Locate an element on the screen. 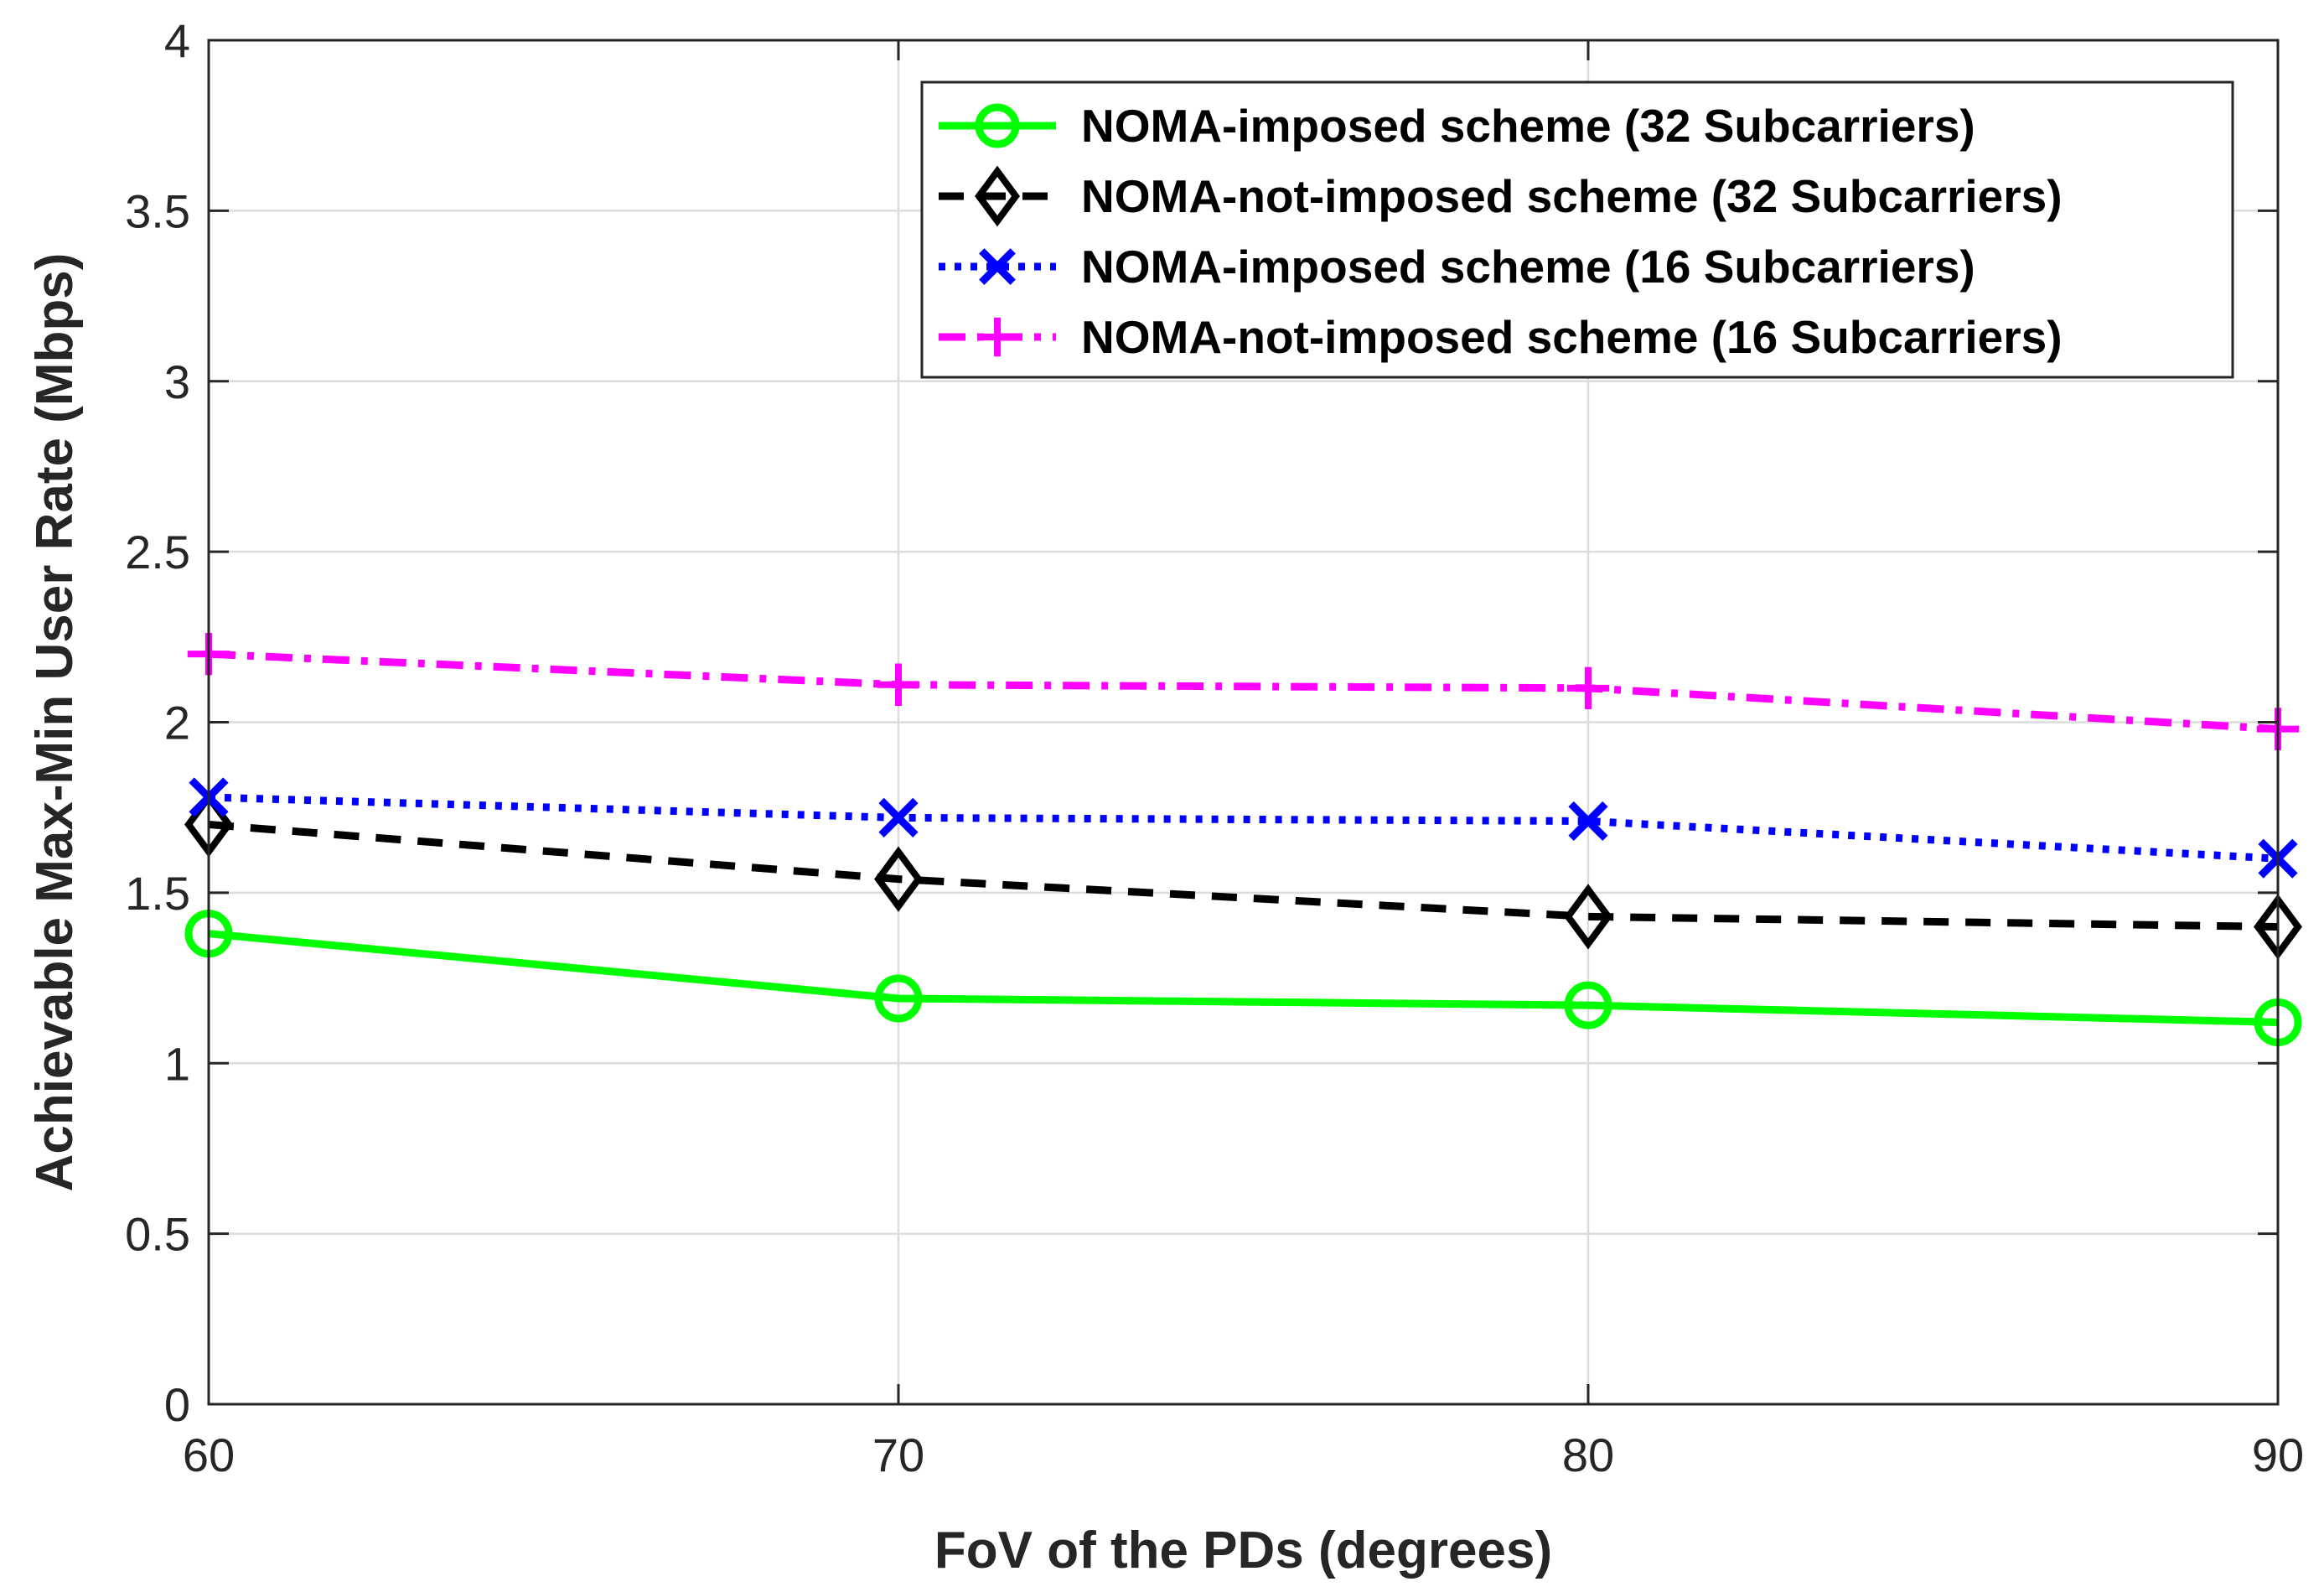 This screenshot has height=1592, width=2324. legend-box is located at coordinates (1577, 229).